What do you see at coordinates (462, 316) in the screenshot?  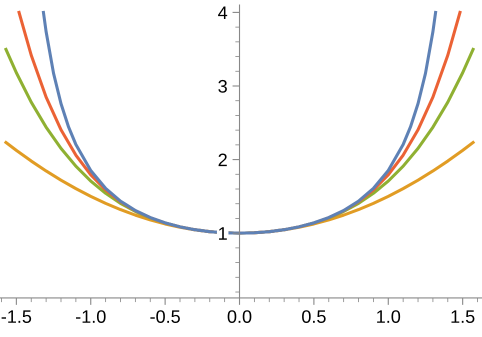 I see `x-tick-label: 1.5` at bounding box center [462, 316].